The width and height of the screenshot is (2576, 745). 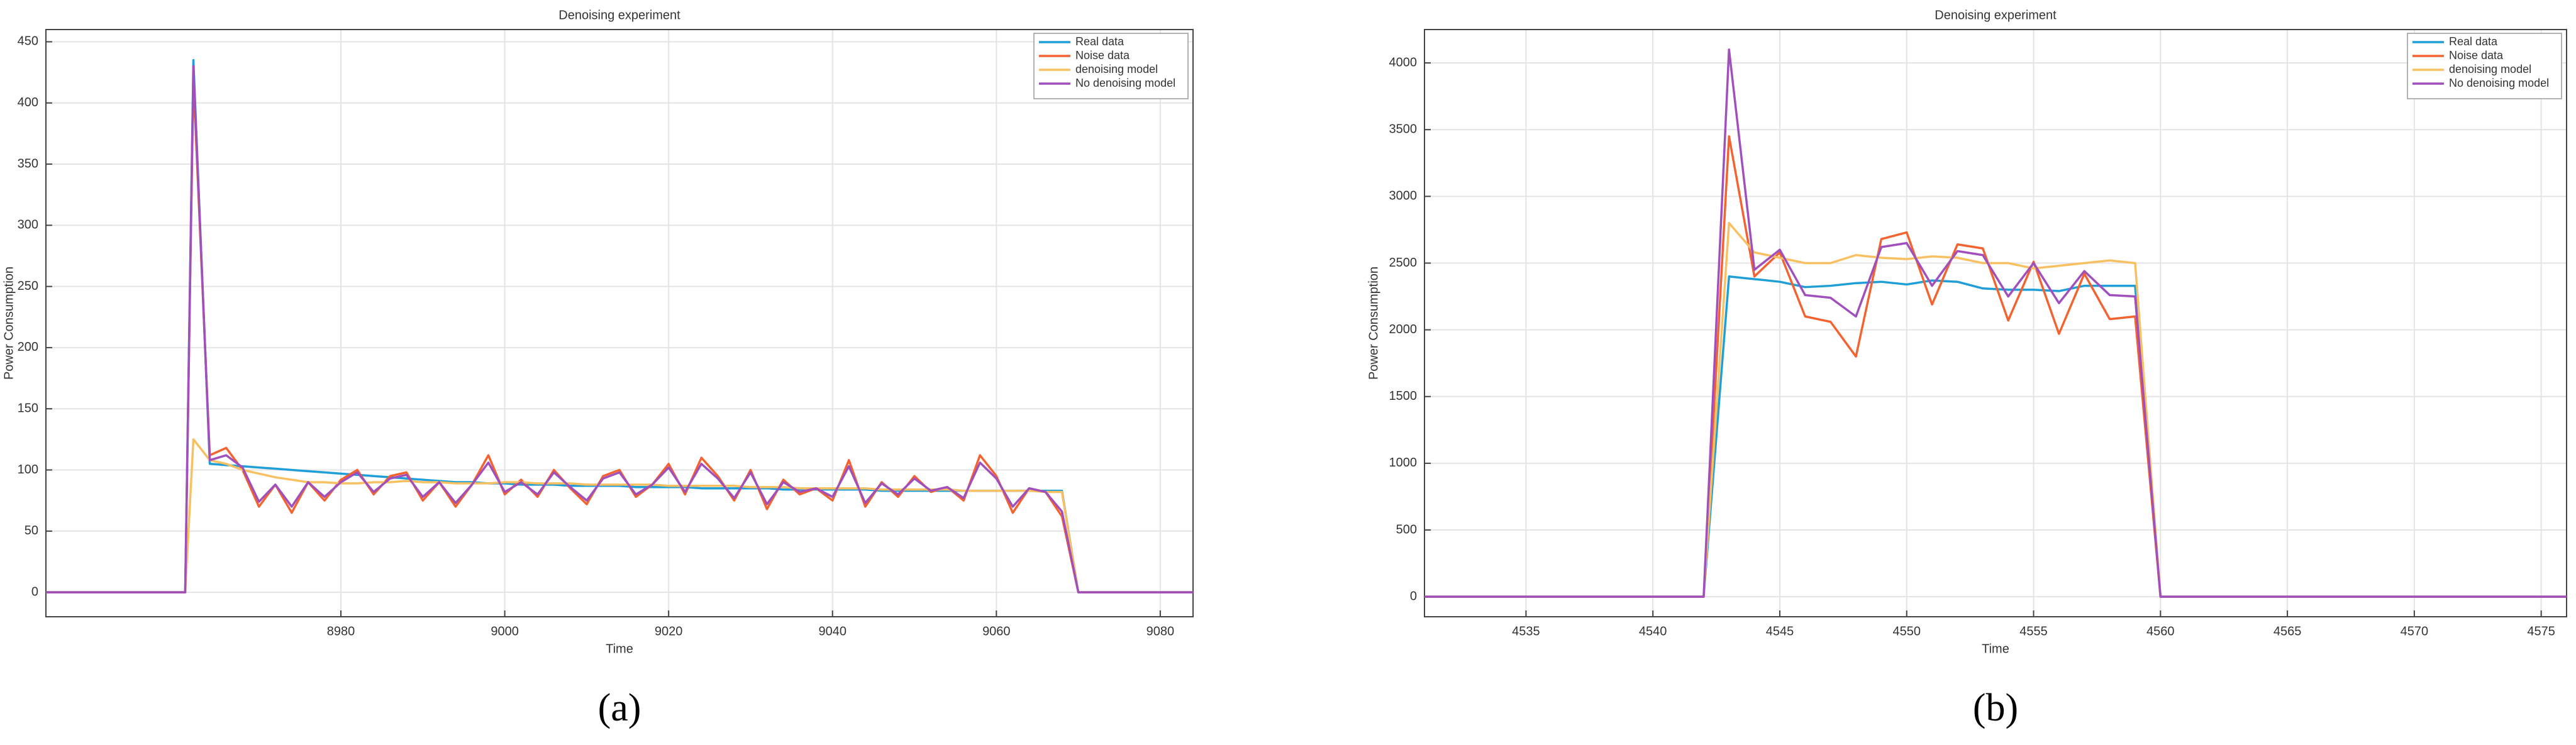 What do you see at coordinates (1653, 631) in the screenshot?
I see `x-tick-label: 4540` at bounding box center [1653, 631].